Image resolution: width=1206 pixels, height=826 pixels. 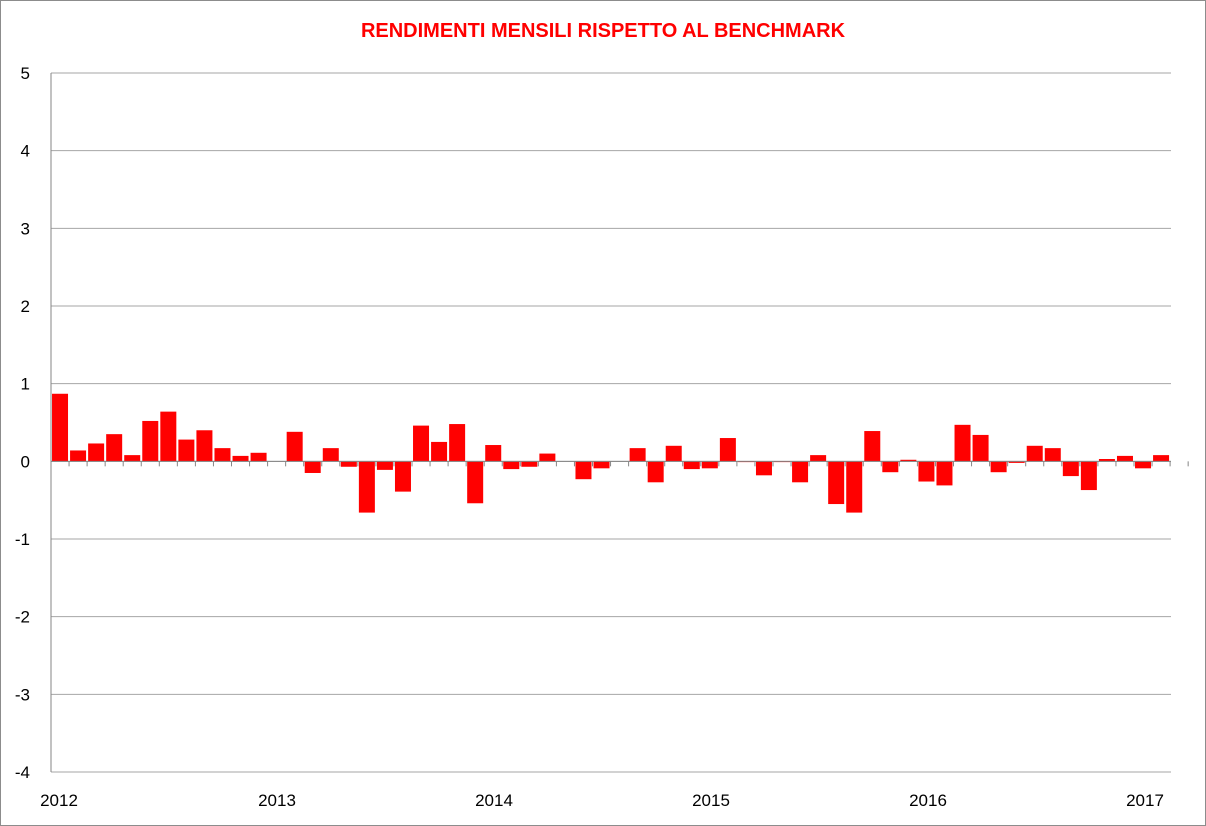 I want to click on y-tick-label: -3, so click(x=22, y=694).